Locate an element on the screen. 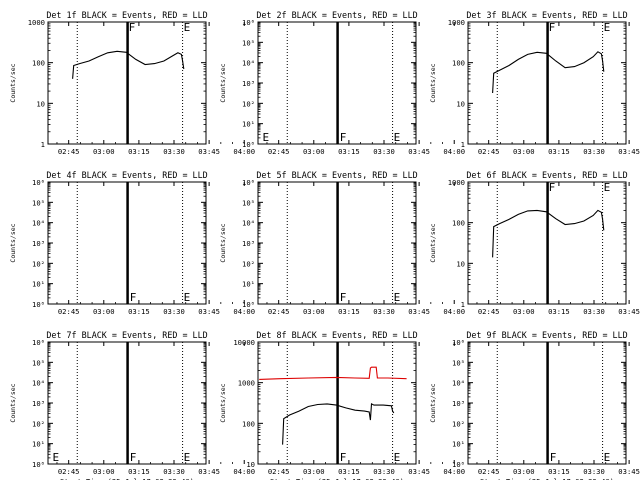  chart-title: Det 7f BLACK = Events, RED = LLD is located at coordinates (126, 335).